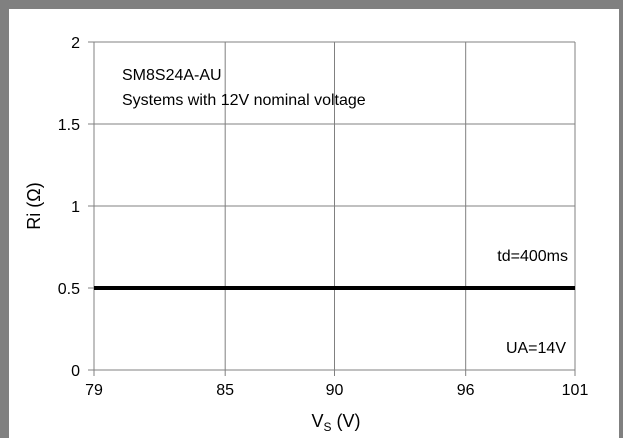 The height and width of the screenshot is (438, 623). What do you see at coordinates (536, 348) in the screenshot?
I see `ua-annotation: UA=14V` at bounding box center [536, 348].